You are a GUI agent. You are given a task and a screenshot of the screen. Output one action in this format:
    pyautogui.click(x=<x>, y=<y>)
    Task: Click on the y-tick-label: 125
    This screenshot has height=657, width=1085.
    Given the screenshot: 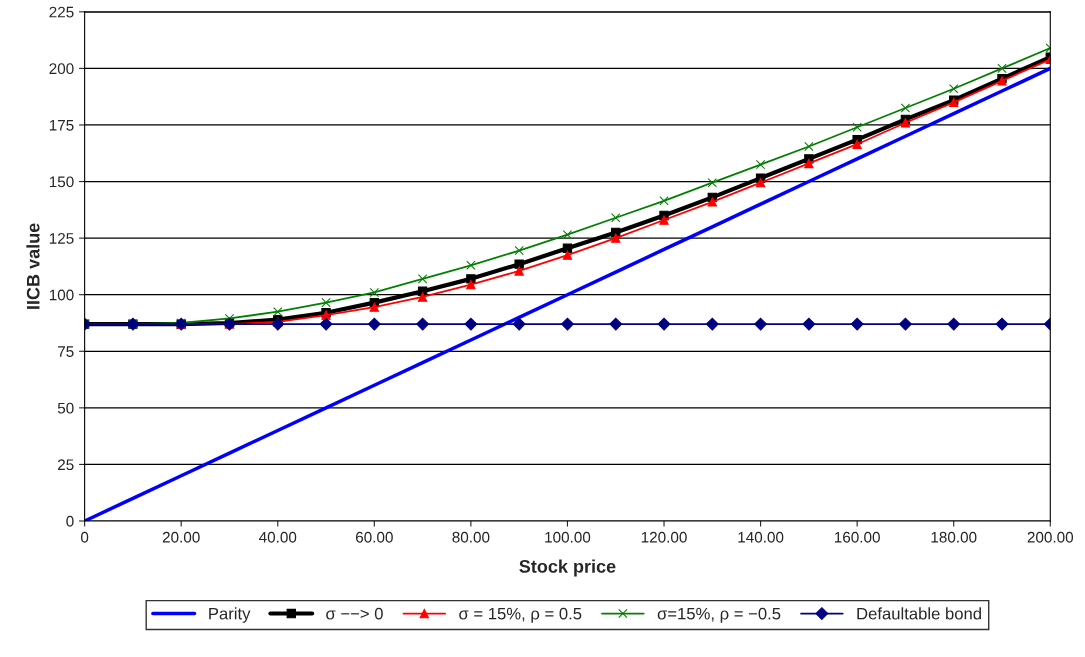 What is the action you would take?
    pyautogui.click(x=61, y=238)
    